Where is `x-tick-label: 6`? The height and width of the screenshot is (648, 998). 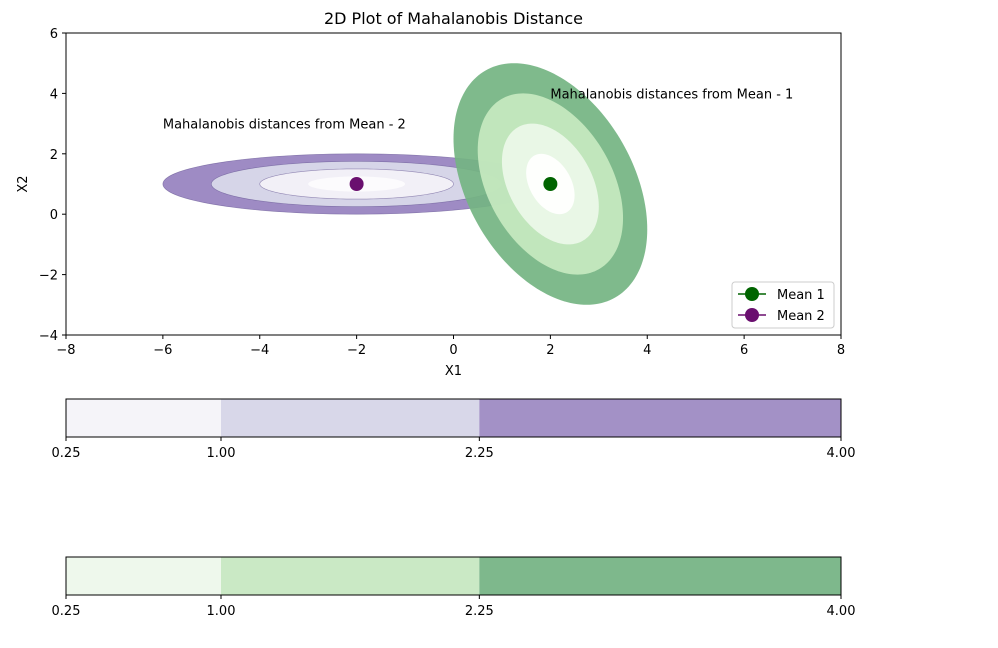 x-tick-label: 6 is located at coordinates (744, 350).